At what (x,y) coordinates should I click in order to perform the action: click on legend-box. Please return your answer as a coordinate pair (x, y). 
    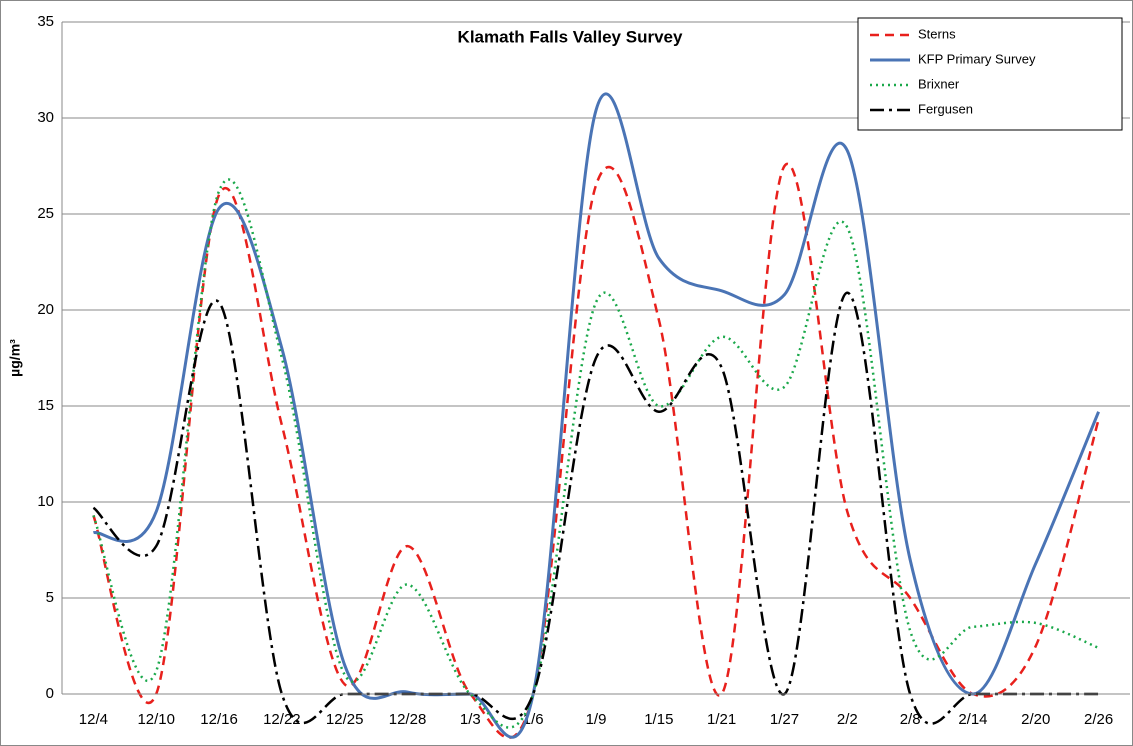
    Looking at the image, I should click on (990, 74).